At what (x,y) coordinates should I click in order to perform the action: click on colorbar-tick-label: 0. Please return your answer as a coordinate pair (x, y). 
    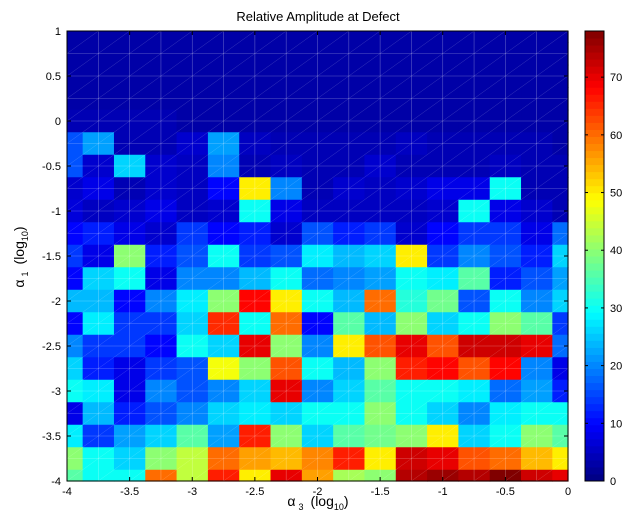
    Looking at the image, I should click on (613, 482).